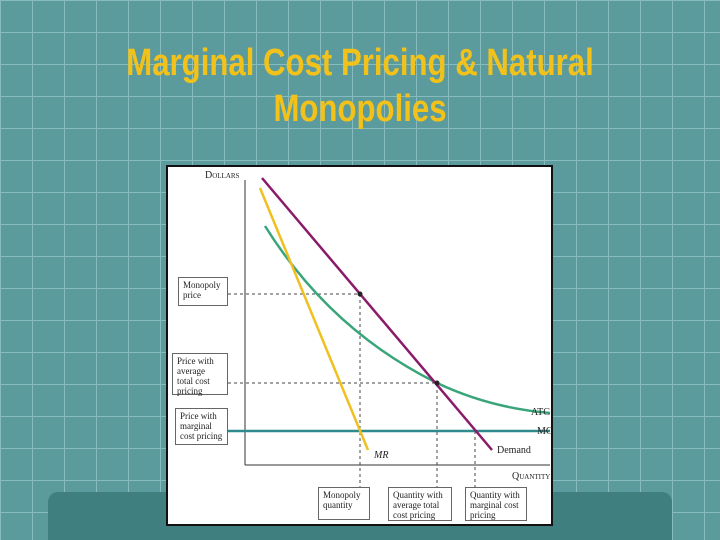 The image size is (720, 540). I want to click on title-line: Monopolies, so click(360, 109).